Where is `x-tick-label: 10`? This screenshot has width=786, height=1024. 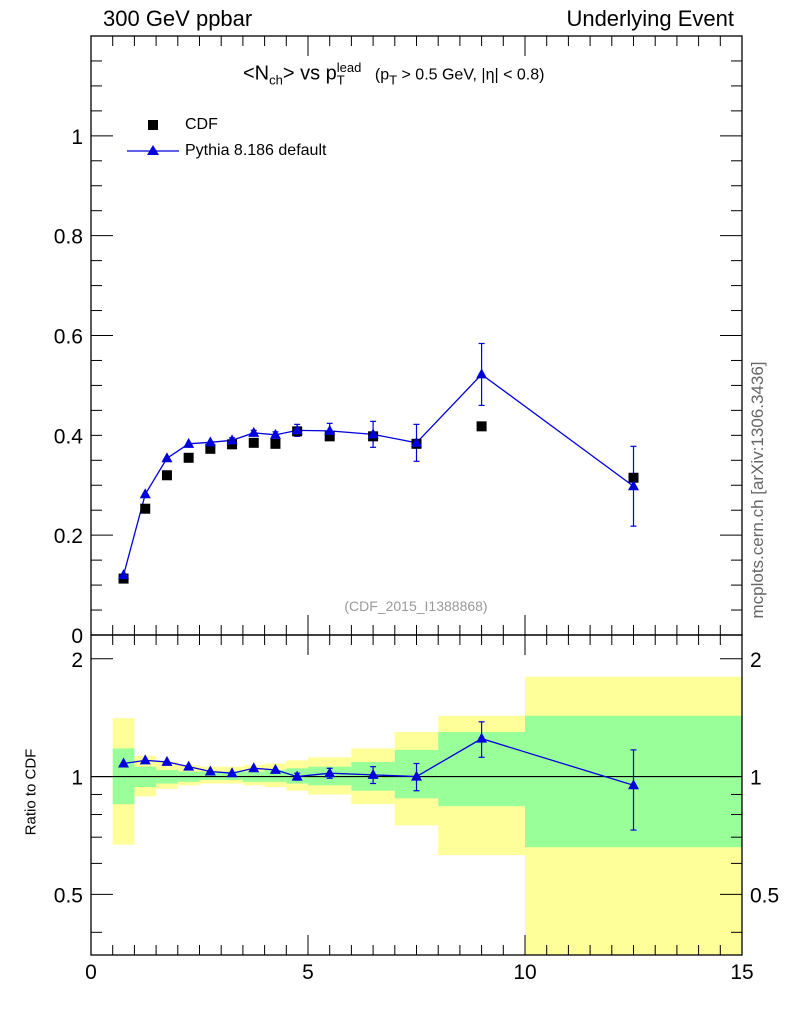 x-tick-label: 10 is located at coordinates (524, 972).